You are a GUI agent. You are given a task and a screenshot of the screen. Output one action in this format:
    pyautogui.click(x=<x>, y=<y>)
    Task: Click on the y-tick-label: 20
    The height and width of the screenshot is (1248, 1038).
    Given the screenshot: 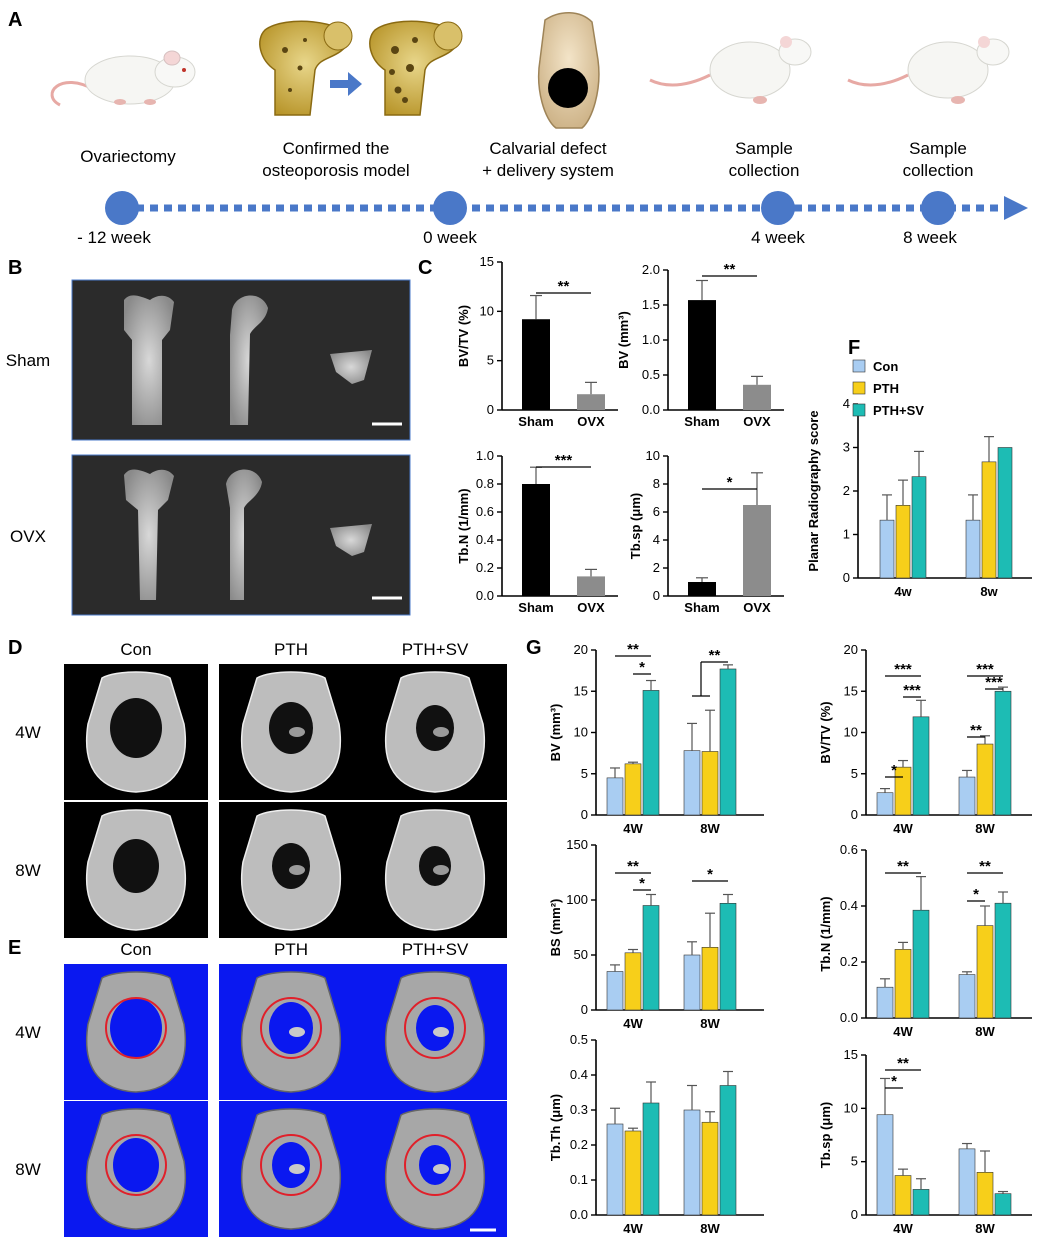 What is the action you would take?
    pyautogui.click(x=851, y=649)
    